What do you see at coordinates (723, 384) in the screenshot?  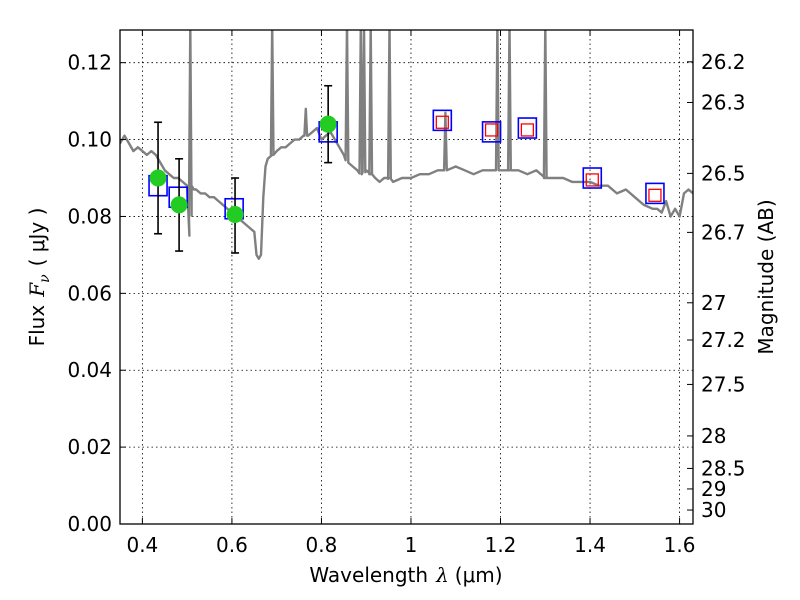 I see `y2-tick-label: 27.5` at bounding box center [723, 384].